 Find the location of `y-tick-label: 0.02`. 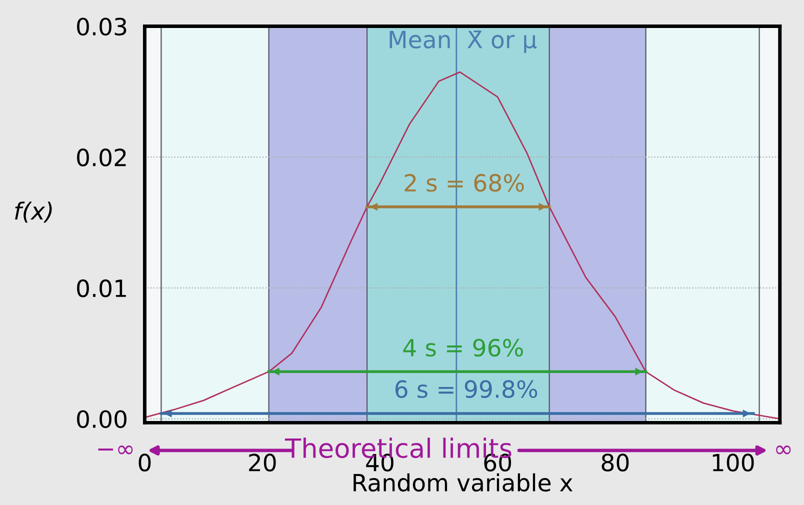

y-tick-label: 0.02 is located at coordinates (101, 157).